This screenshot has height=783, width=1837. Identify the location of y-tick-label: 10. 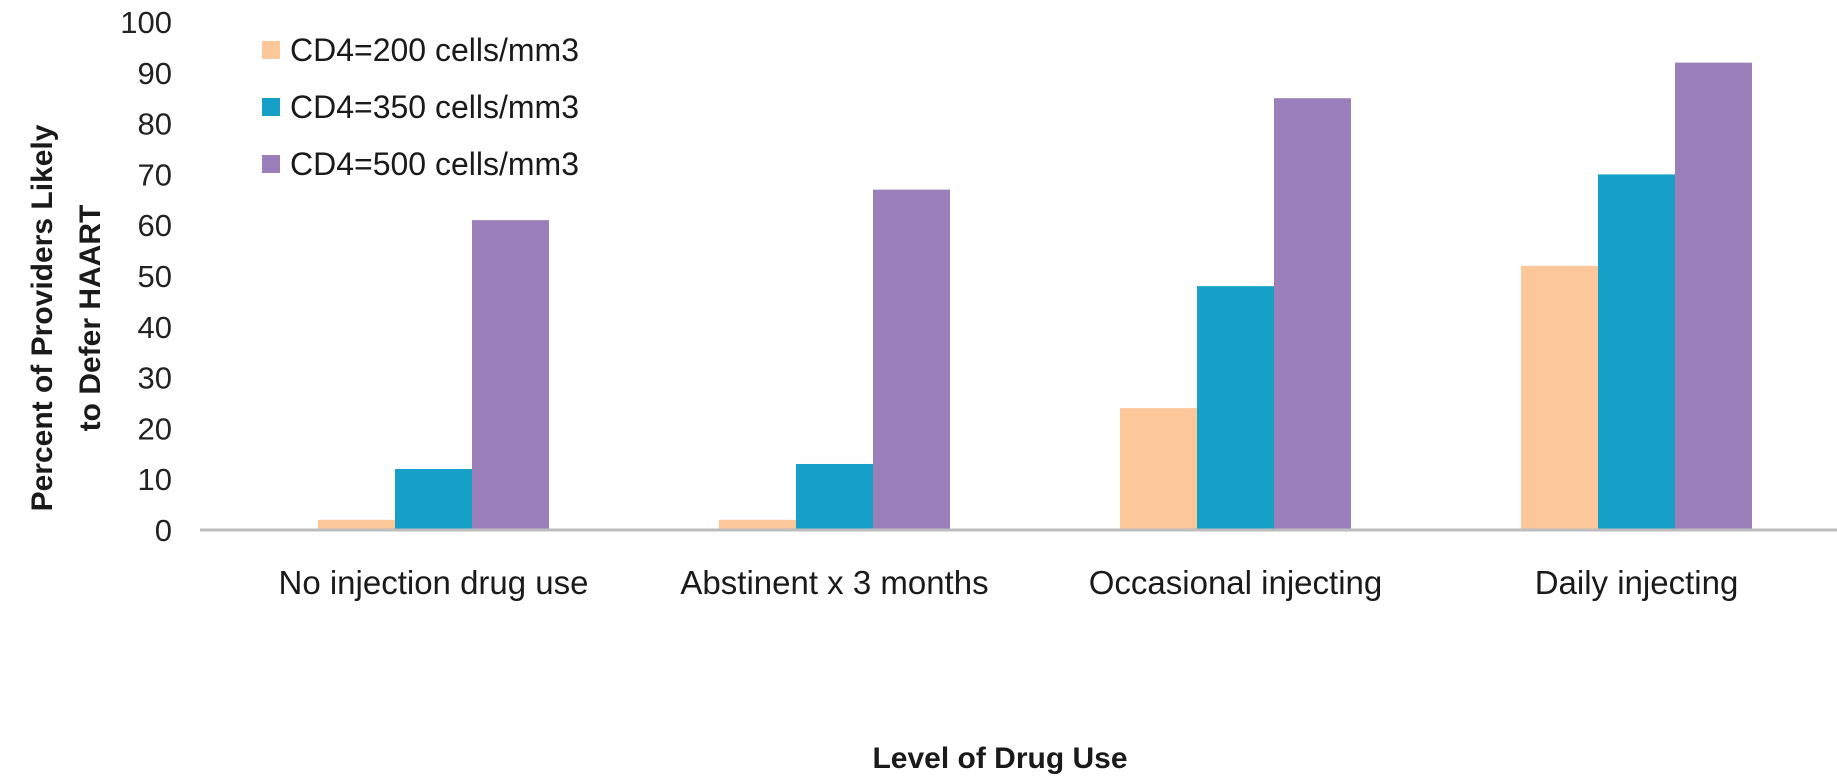
(155, 479).